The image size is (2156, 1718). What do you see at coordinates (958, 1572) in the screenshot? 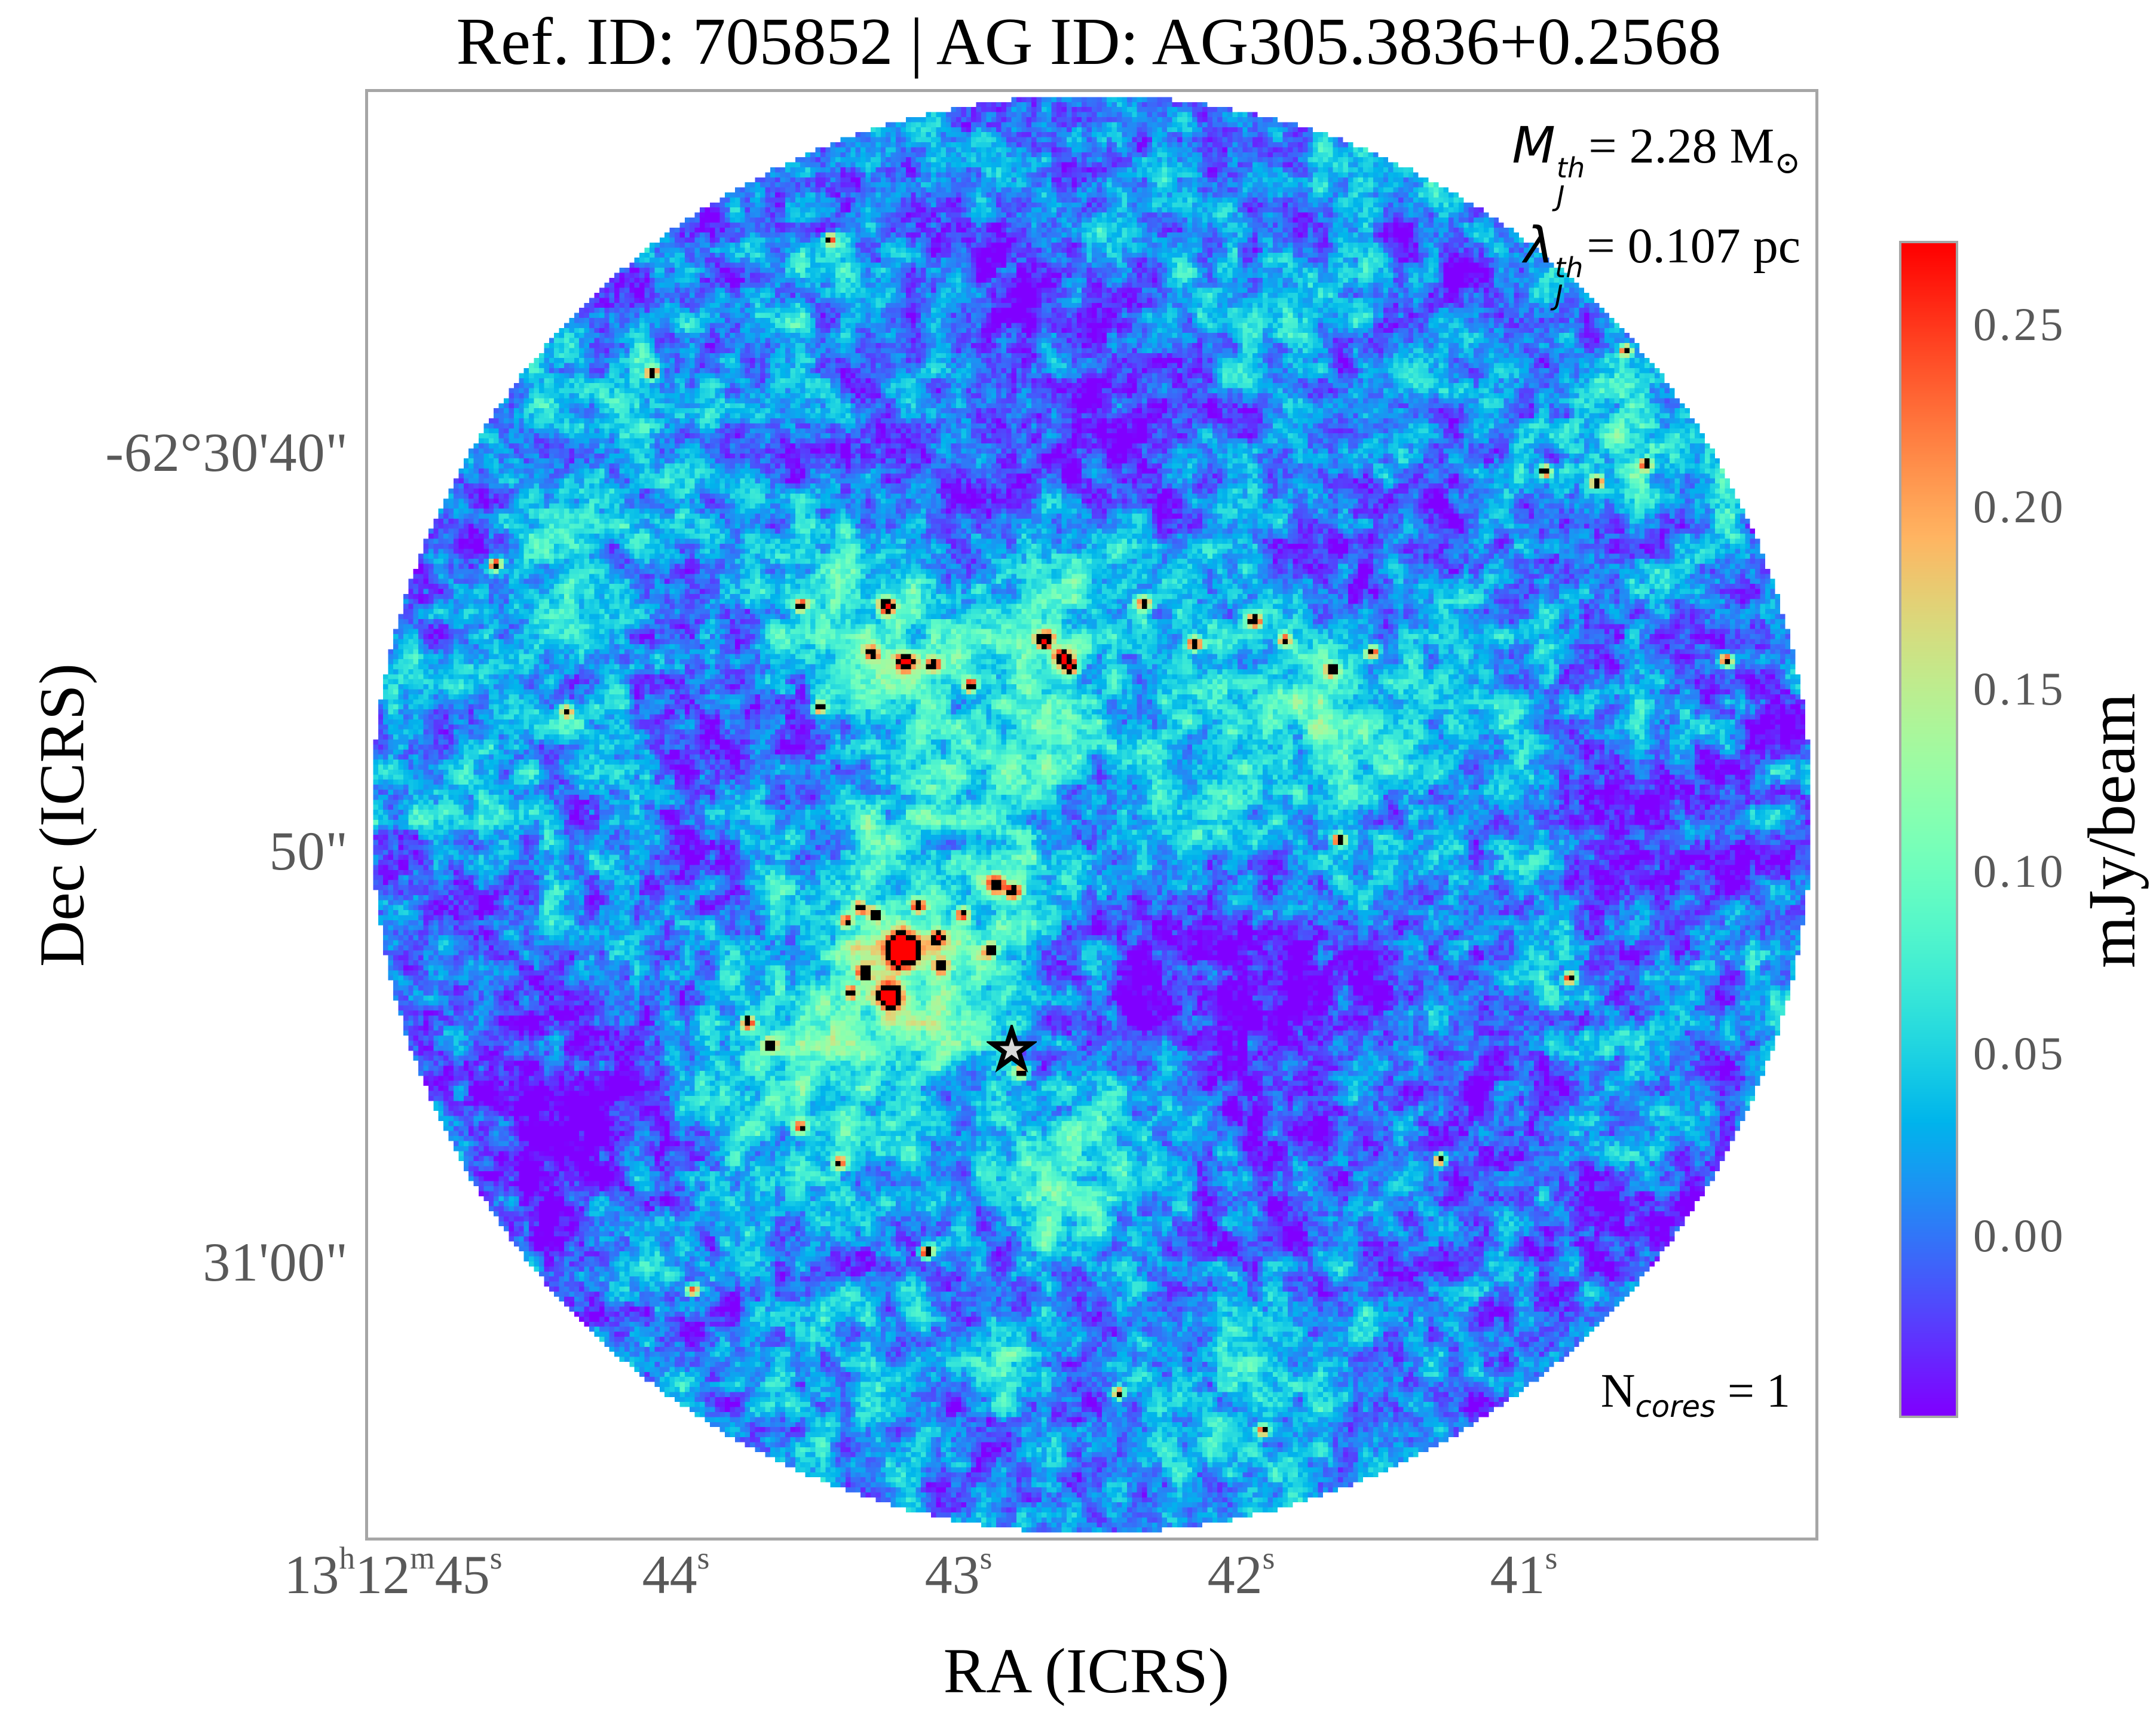
I see `x-tick-label: 43s` at bounding box center [958, 1572].